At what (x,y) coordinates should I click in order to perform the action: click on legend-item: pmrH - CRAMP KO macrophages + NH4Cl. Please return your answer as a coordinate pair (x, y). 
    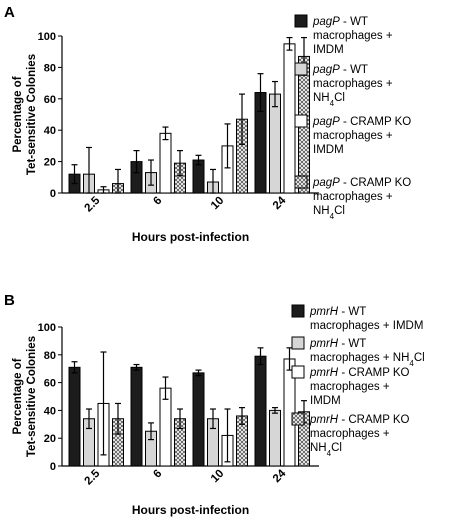
    Looking at the image, I should click on (350, 435).